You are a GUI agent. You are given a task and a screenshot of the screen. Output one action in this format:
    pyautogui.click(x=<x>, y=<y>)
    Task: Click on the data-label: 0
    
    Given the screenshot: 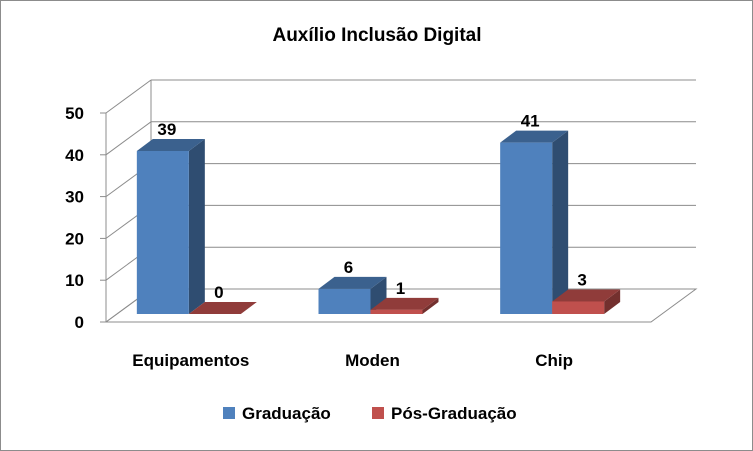 What is the action you would take?
    pyautogui.click(x=218, y=292)
    